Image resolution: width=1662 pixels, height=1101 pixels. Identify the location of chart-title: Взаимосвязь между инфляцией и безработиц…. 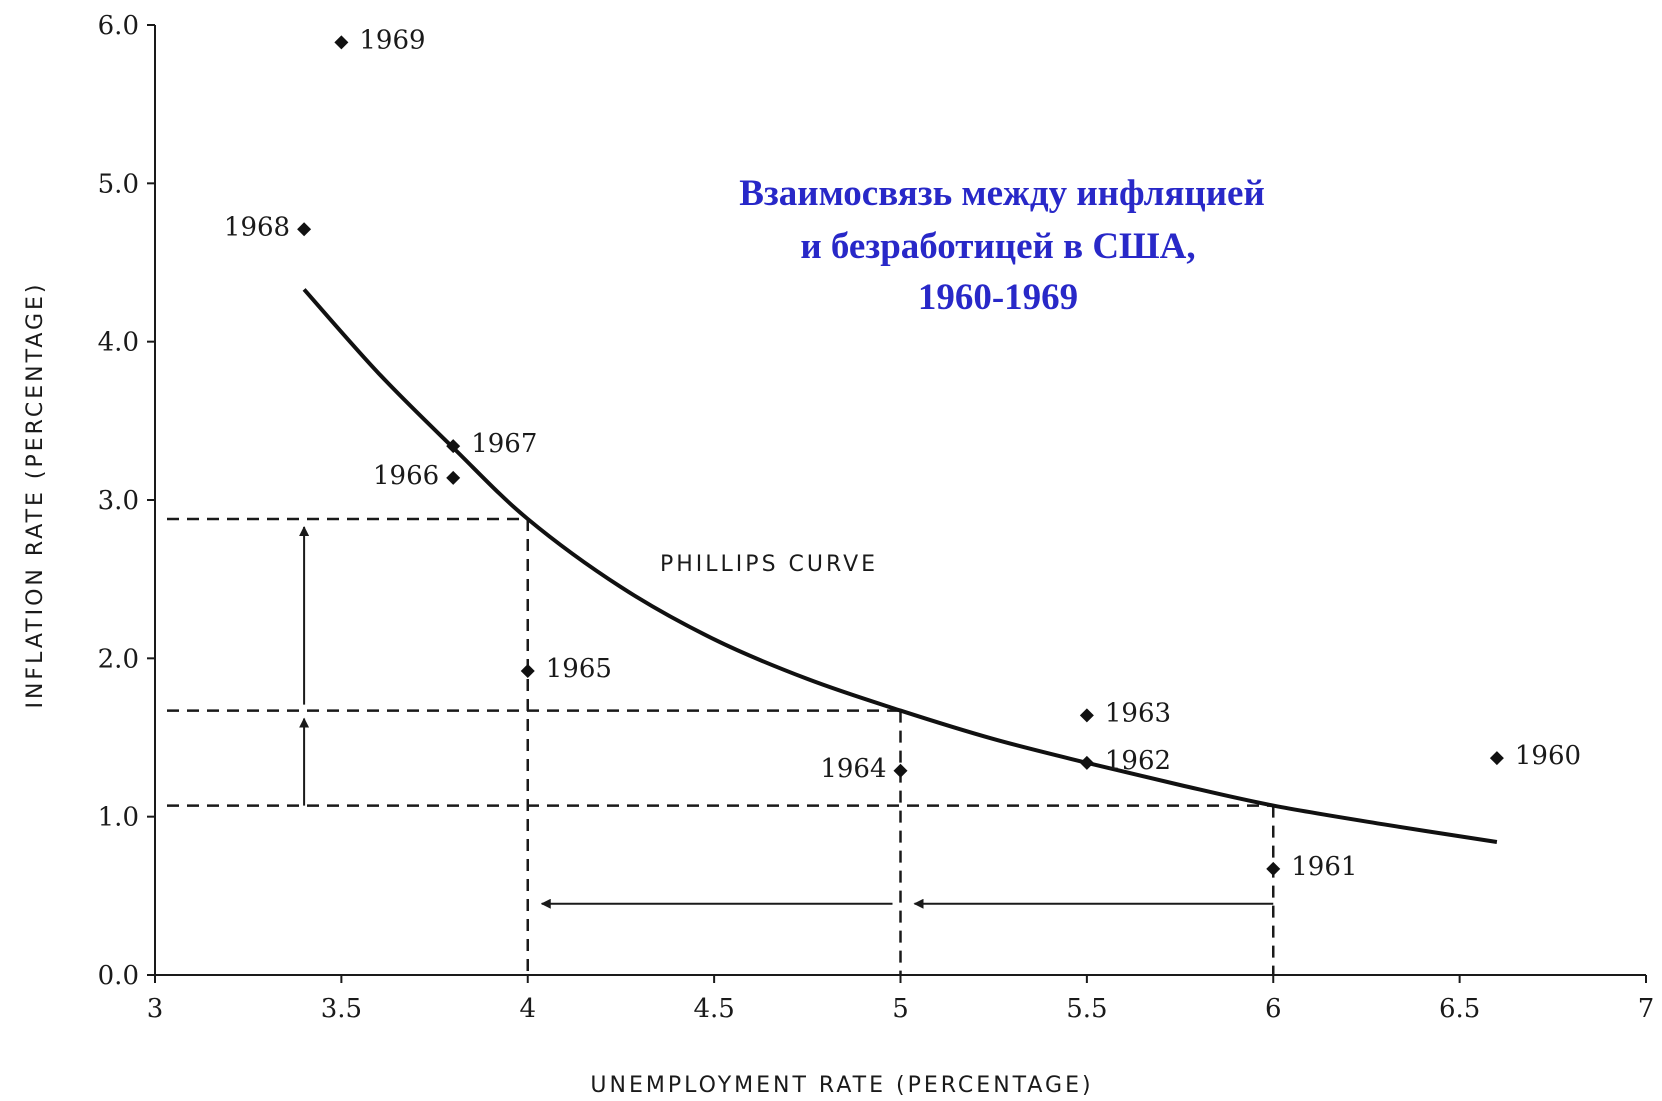
(1002, 245).